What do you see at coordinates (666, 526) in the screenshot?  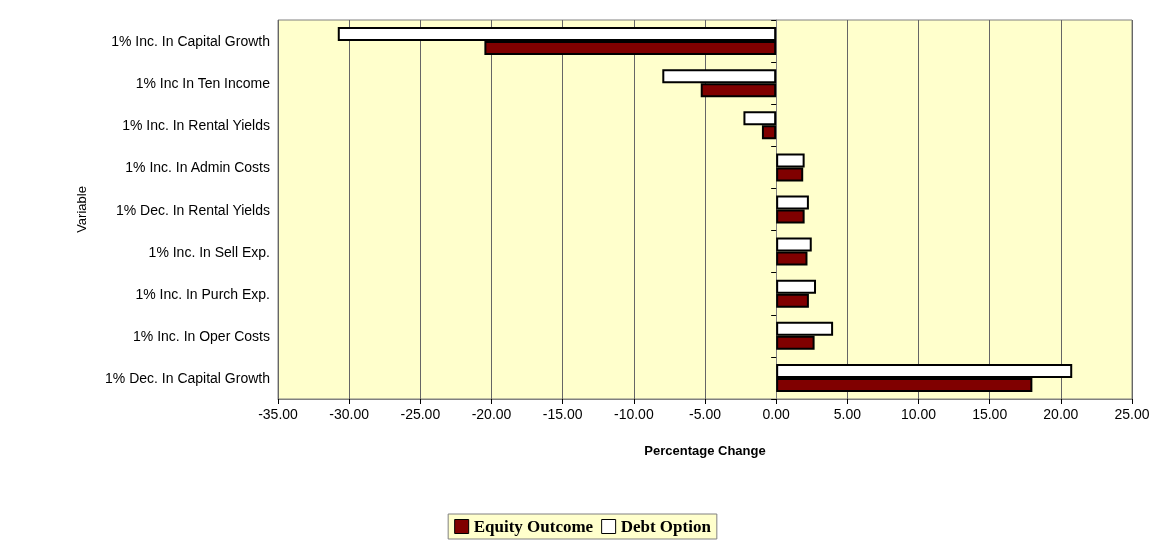 I see `legend-label: Debt Option` at bounding box center [666, 526].